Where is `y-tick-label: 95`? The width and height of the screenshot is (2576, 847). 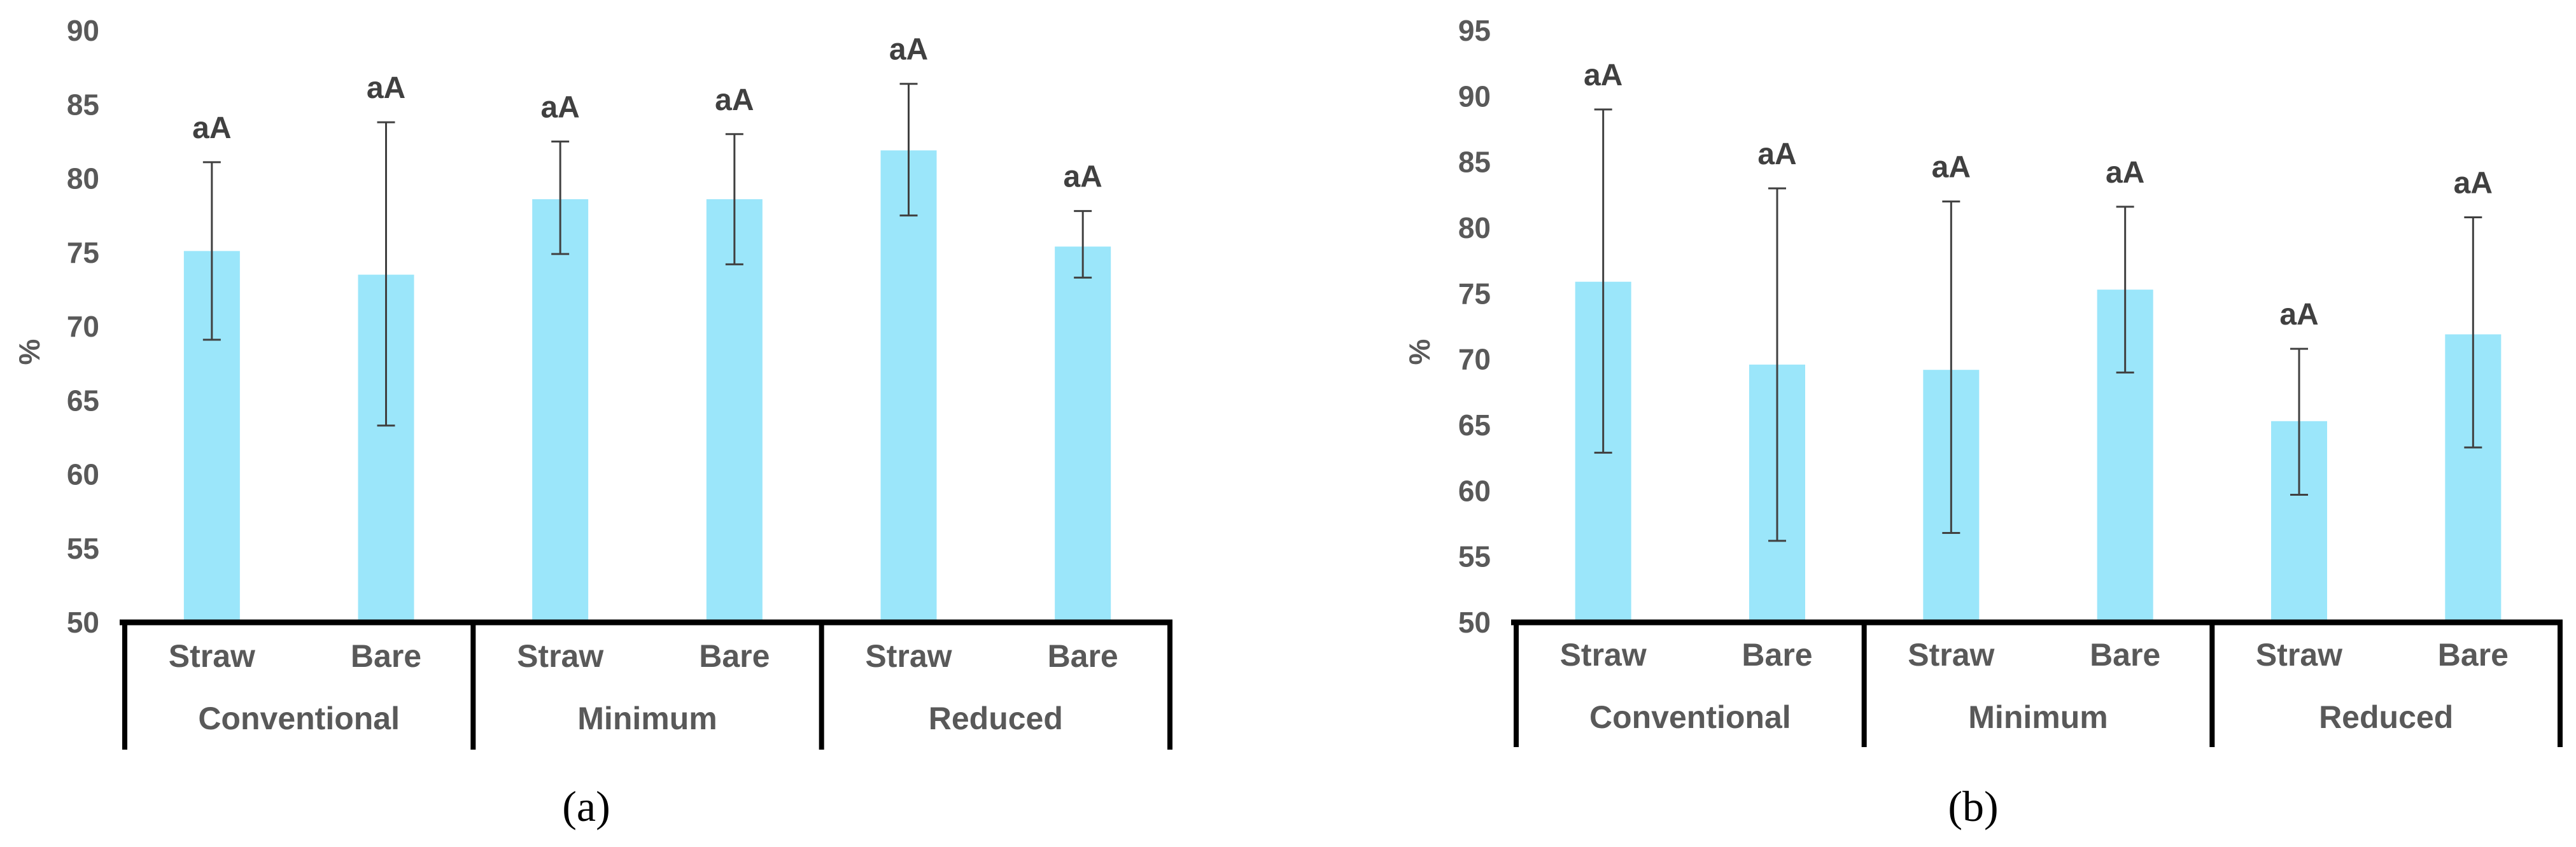
y-tick-label: 95 is located at coordinates (1475, 30).